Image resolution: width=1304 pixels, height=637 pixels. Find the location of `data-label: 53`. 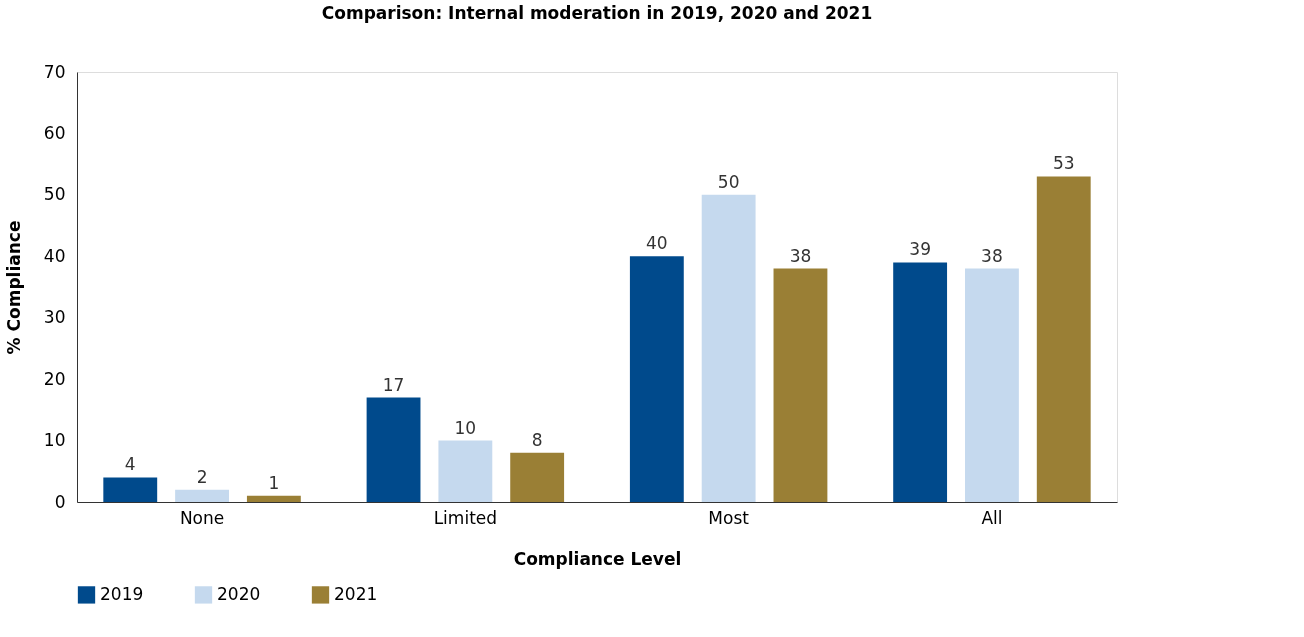

data-label: 53 is located at coordinates (1063, 163).